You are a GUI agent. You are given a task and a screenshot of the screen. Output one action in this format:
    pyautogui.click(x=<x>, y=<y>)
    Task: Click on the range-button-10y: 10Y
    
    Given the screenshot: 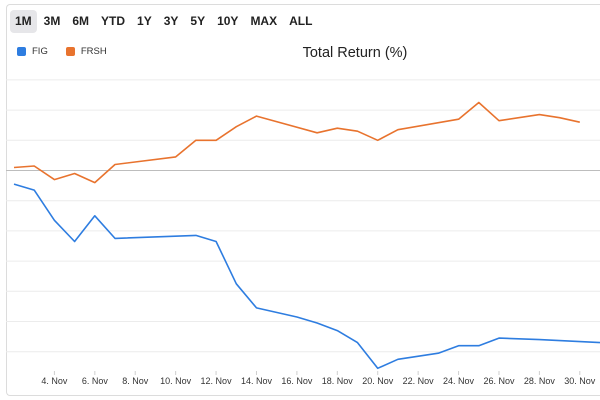 What is the action you would take?
    pyautogui.click(x=228, y=21)
    